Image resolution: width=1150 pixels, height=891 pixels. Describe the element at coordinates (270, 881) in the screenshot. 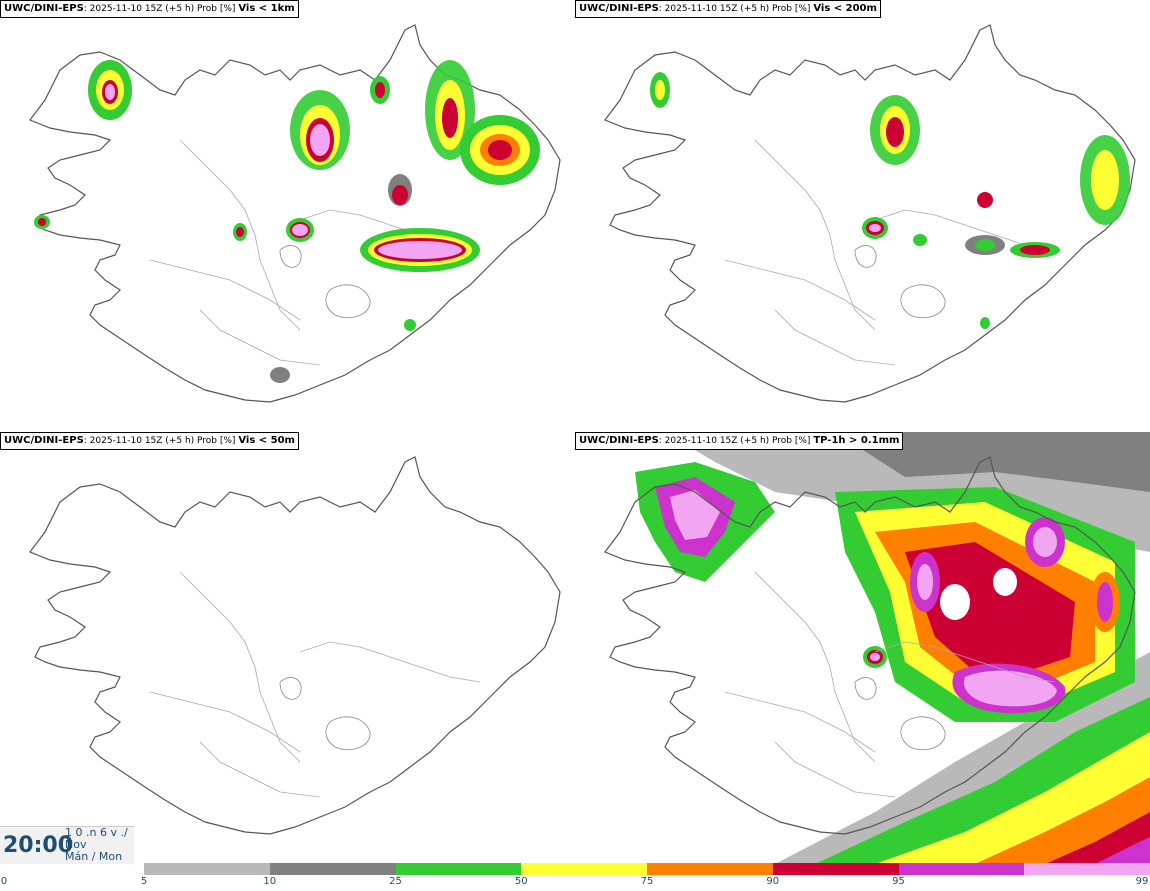

I see `colorbar-tick-label: 10` at that location.